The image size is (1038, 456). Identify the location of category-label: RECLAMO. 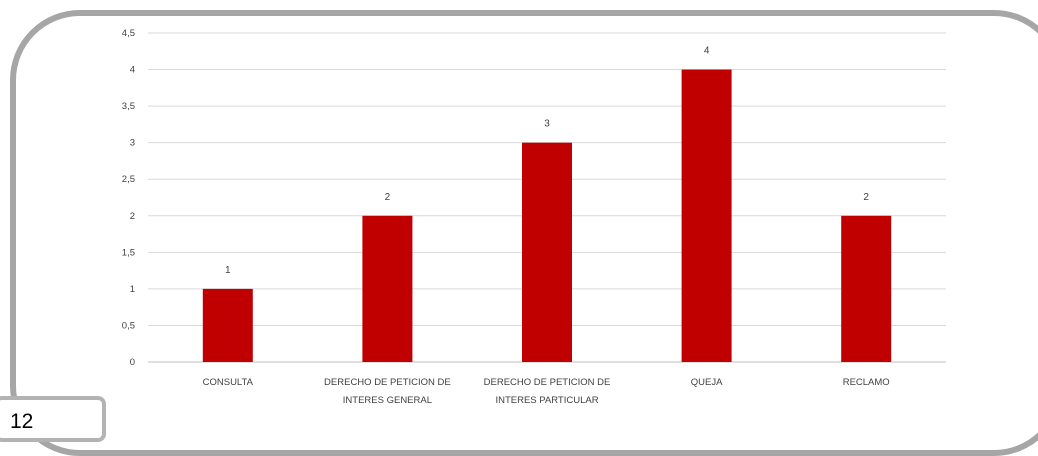
(866, 382).